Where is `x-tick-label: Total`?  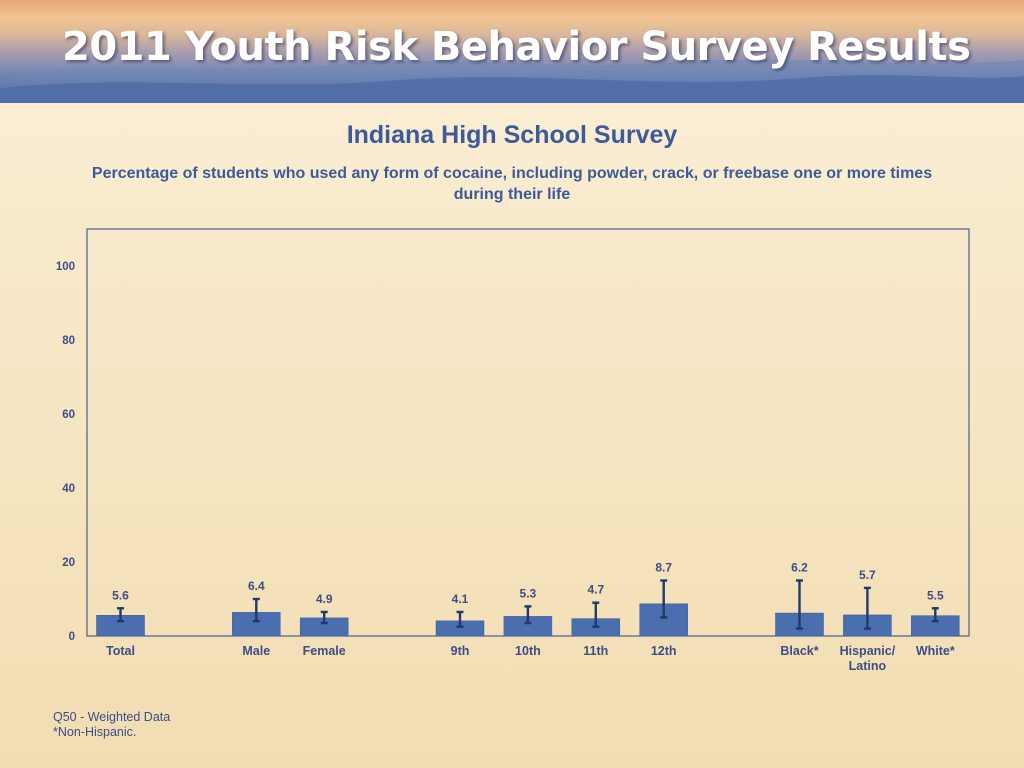
x-tick-label: Total is located at coordinates (120, 651).